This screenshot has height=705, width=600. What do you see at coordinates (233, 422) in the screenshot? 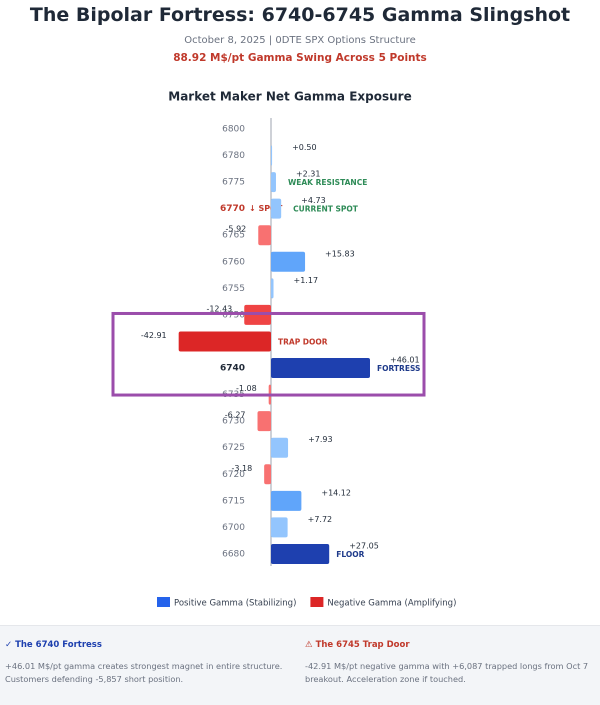
I see `y-tick-label: 6730` at bounding box center [233, 422].